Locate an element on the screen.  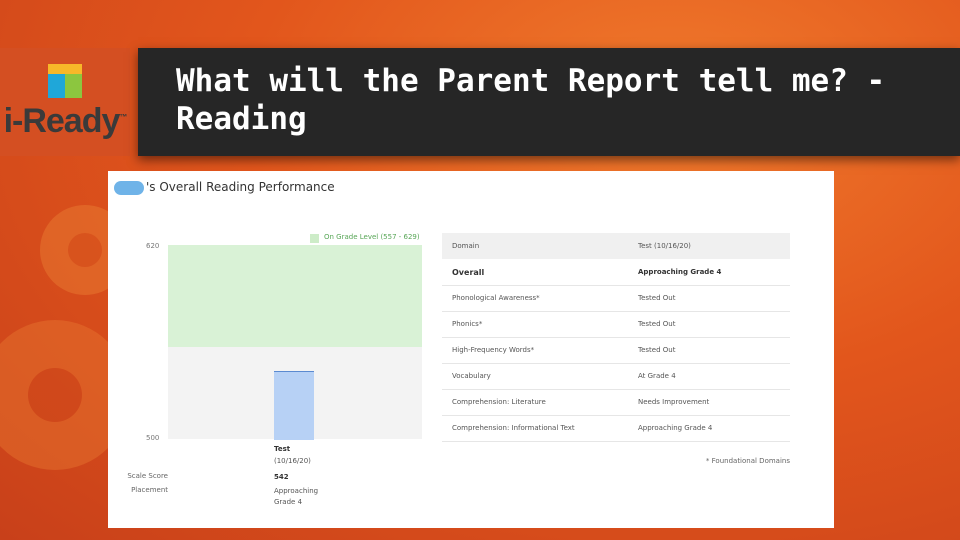
table-header: Domain Test (10/16/20) is located at coordinates (616, 246).